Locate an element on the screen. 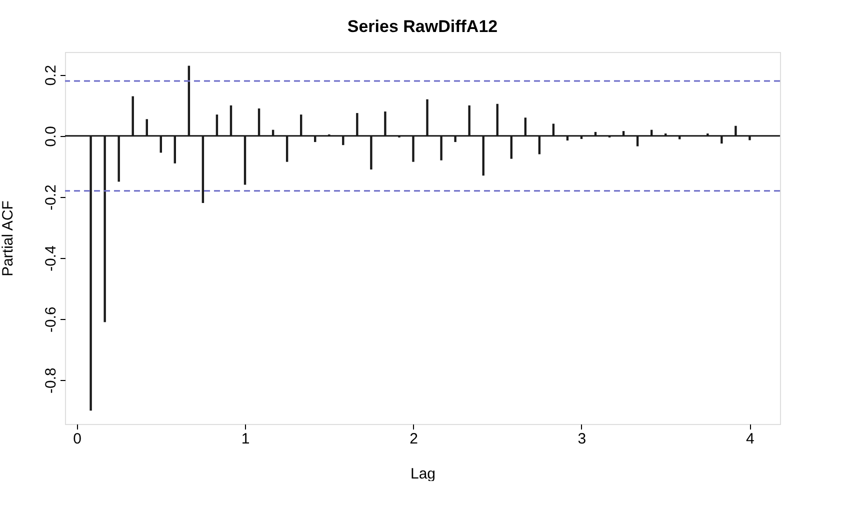 The height and width of the screenshot is (514, 858). x-tick-label: 2 is located at coordinates (414, 439).